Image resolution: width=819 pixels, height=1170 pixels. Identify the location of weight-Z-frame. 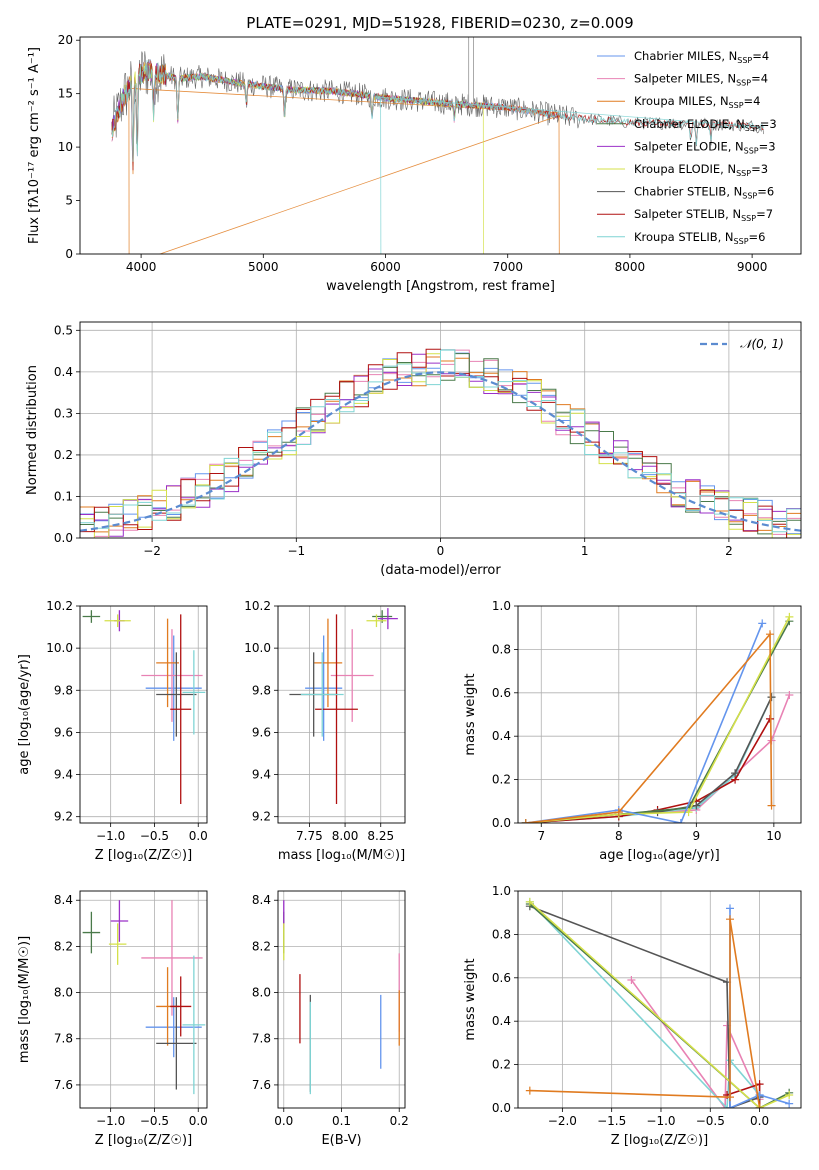
(659, 999).